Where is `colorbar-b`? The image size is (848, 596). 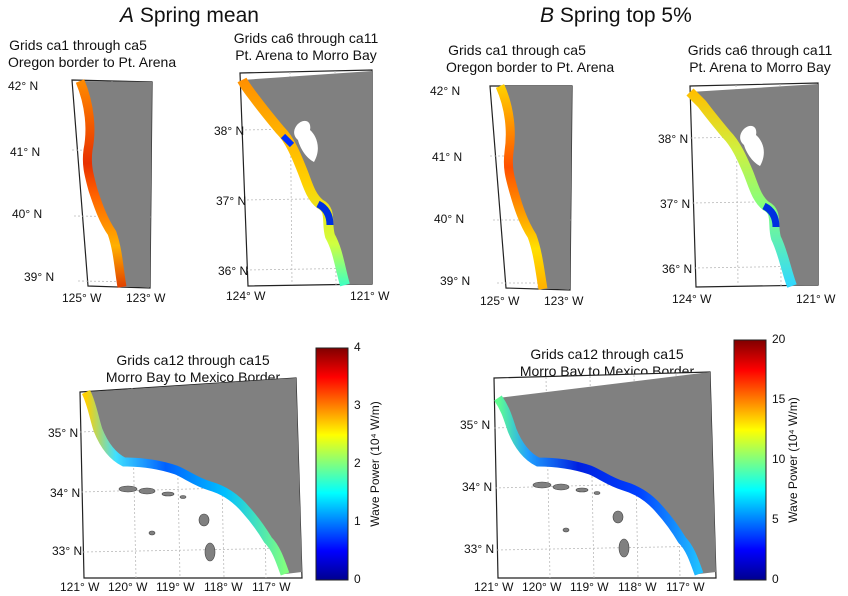
colorbar-b is located at coordinates (750, 460).